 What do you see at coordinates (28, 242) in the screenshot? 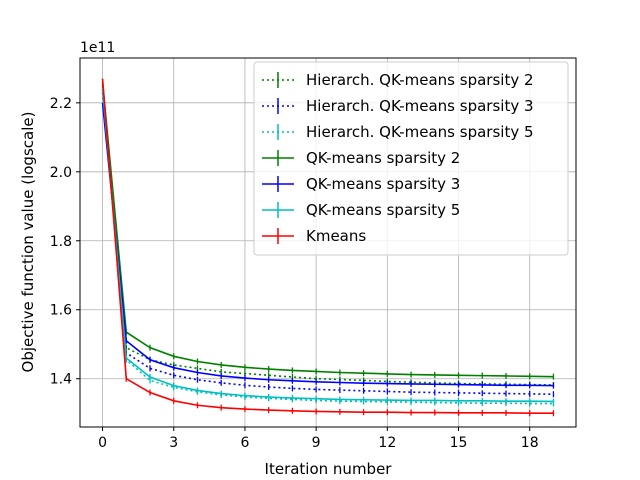
I see `y-axis-label: Objective function value (logscale)` at bounding box center [28, 242].